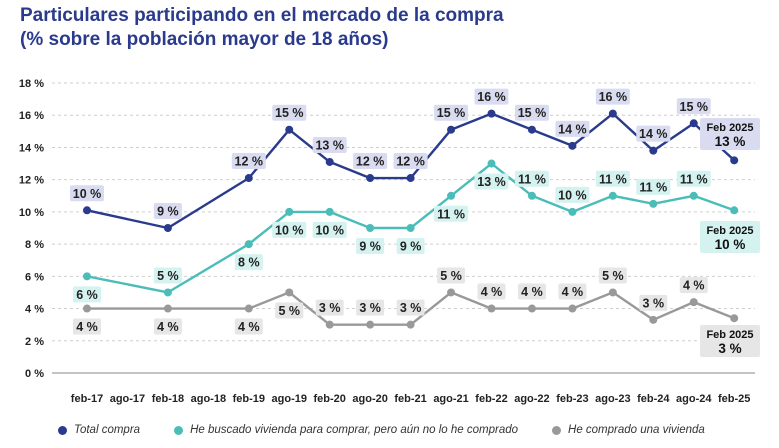 The height and width of the screenshot is (448, 779). I want to click on x-tick-label: ago-19, so click(289, 399).